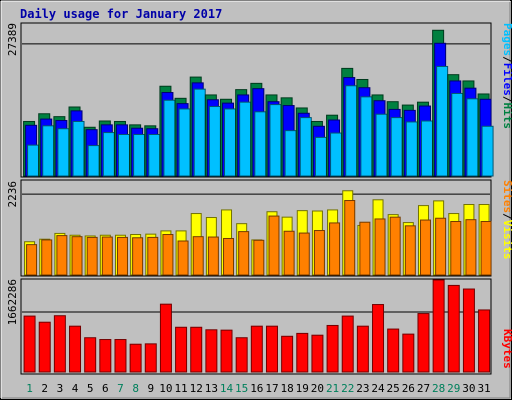 The width and height of the screenshot is (512, 400). Describe the element at coordinates (408, 388) in the screenshot. I see `day-label-26: 26` at that location.